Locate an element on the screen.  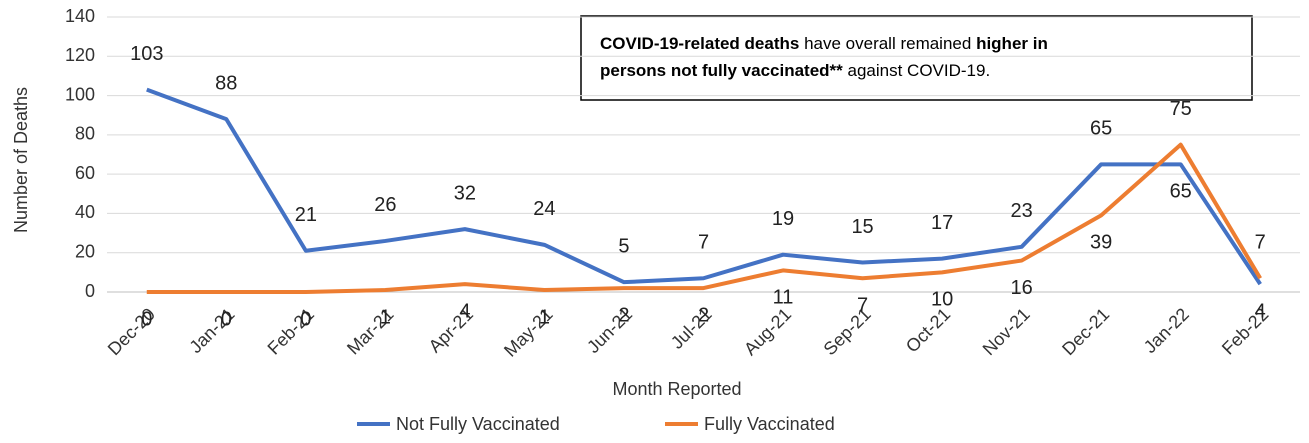
annotation-text: COVID-19-related deaths is located at coordinates (699, 43).